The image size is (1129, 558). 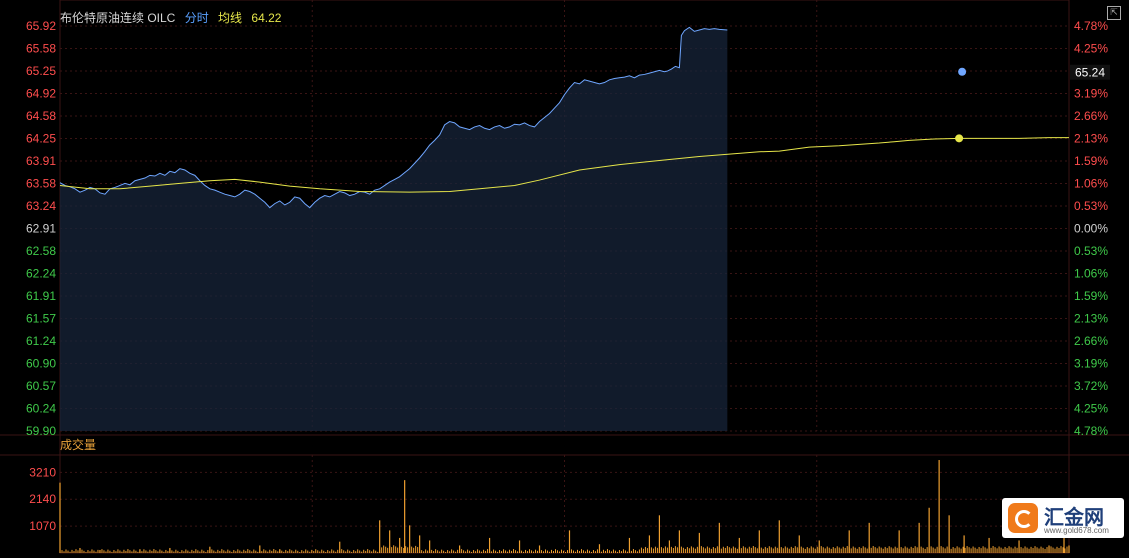 I want to click on price-tick-label: 62.58, so click(x=41, y=251).